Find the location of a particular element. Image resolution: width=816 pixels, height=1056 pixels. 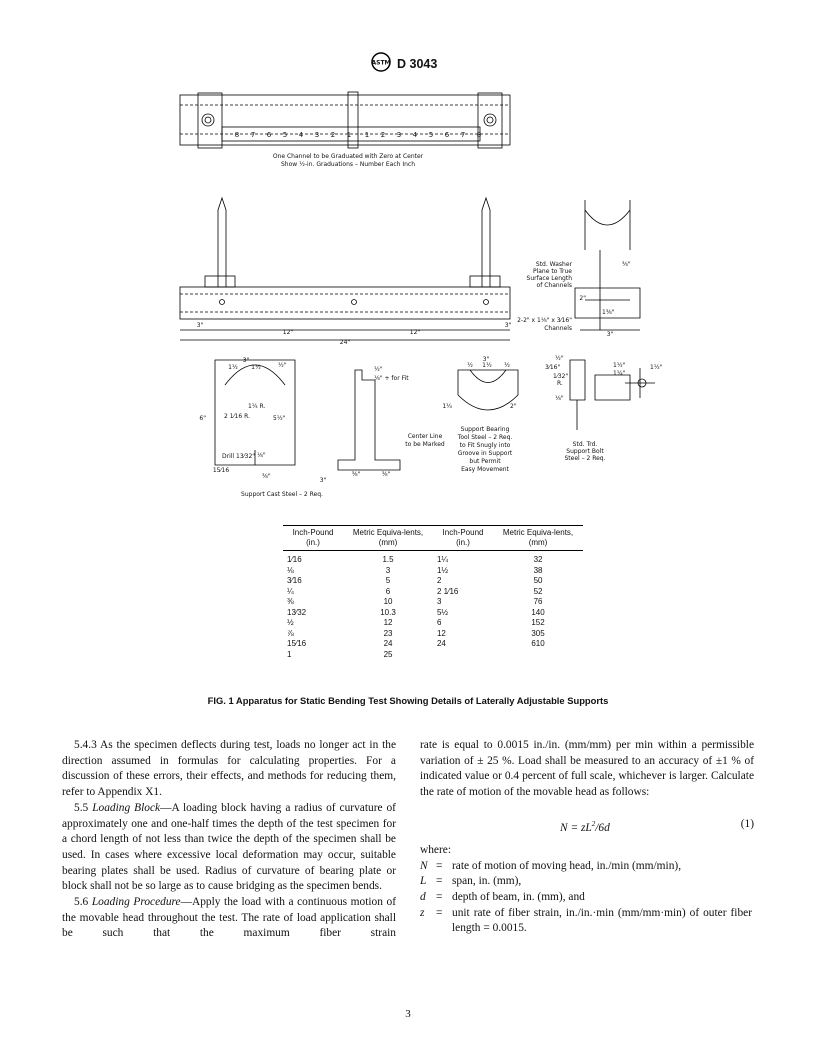

table-cell: 23 is located at coordinates (388, 633).